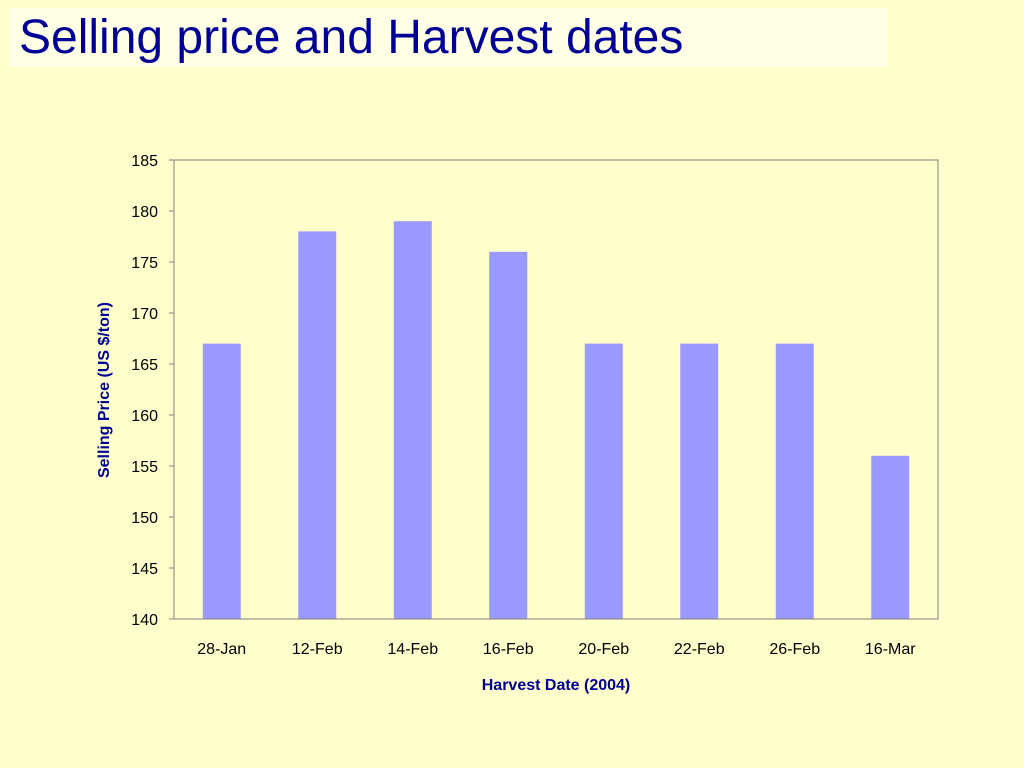 The height and width of the screenshot is (768, 1024). Describe the element at coordinates (144, 263) in the screenshot. I see `y-tick-label: 175` at that location.